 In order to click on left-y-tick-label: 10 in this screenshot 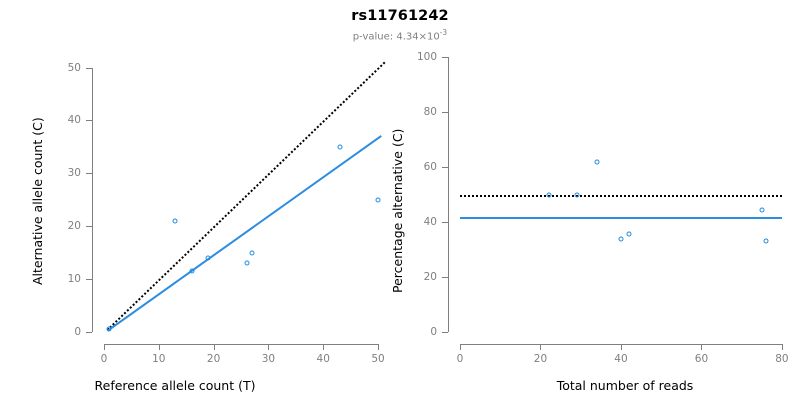, I will do `click(74, 279)`.